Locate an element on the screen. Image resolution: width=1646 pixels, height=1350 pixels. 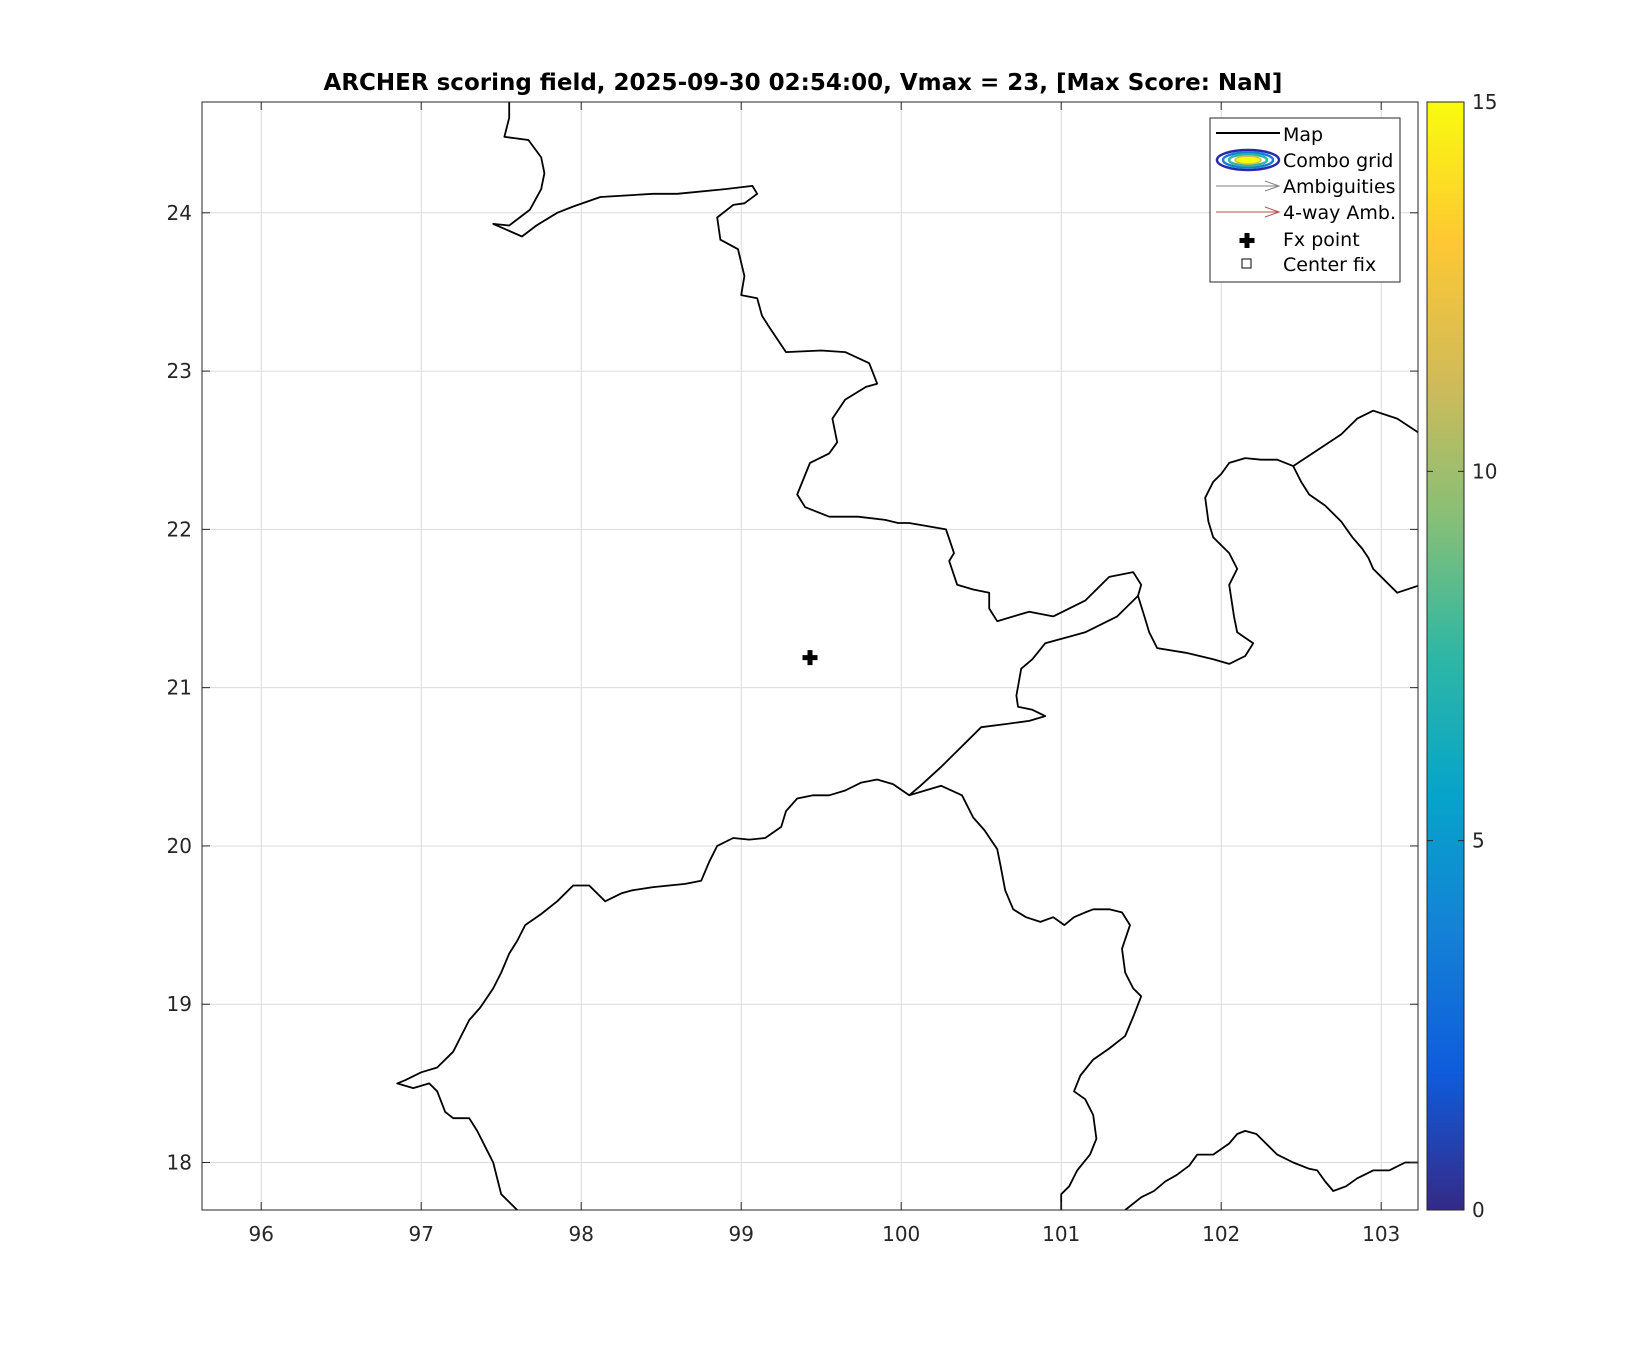
legend-item-center-fix: Center fix is located at coordinates (1308, 265).